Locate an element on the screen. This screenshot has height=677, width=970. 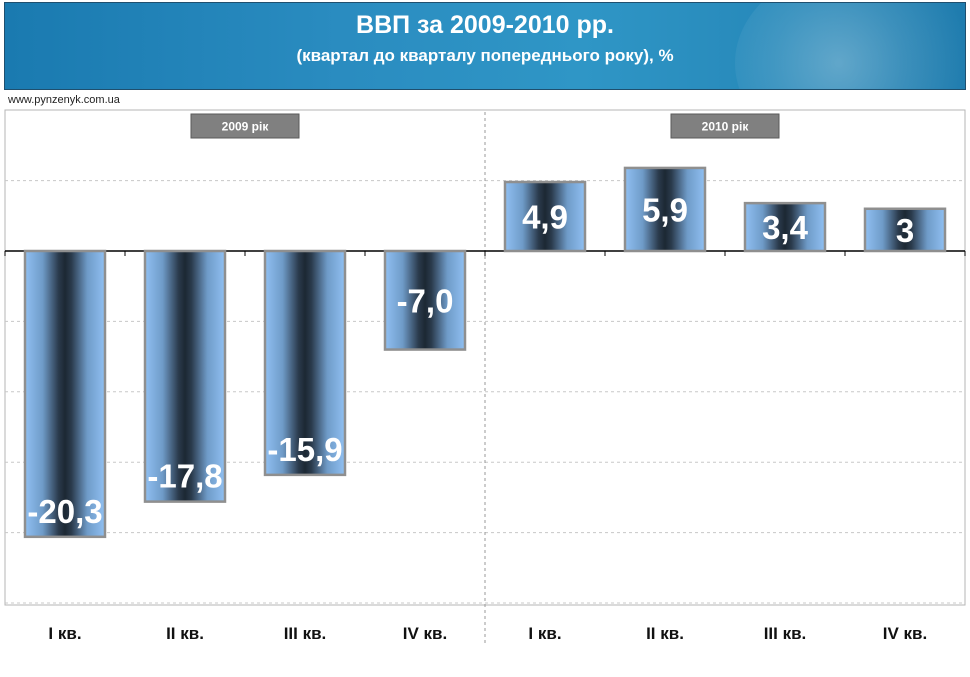
year-badge-label: 2009 рік is located at coordinates (246, 127).